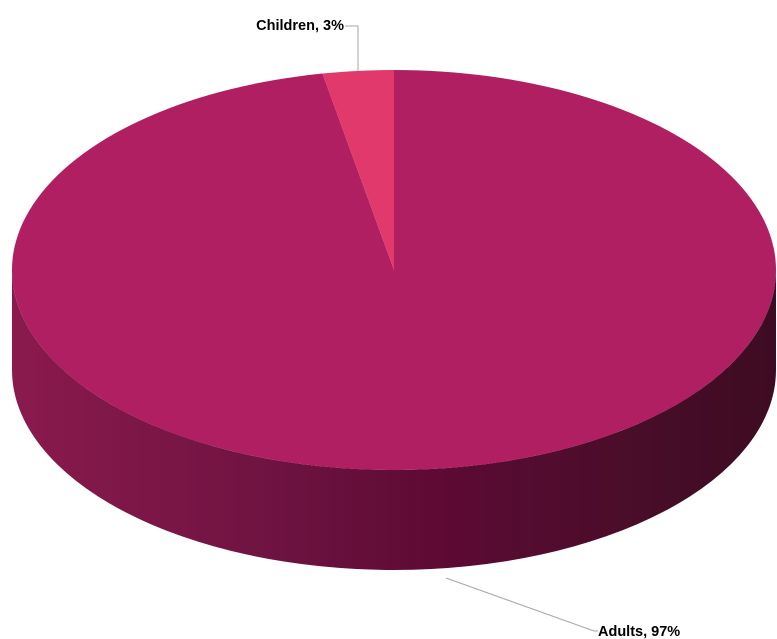  What do you see at coordinates (300, 26) in the screenshot?
I see `data-label-children: Children, 3%` at bounding box center [300, 26].